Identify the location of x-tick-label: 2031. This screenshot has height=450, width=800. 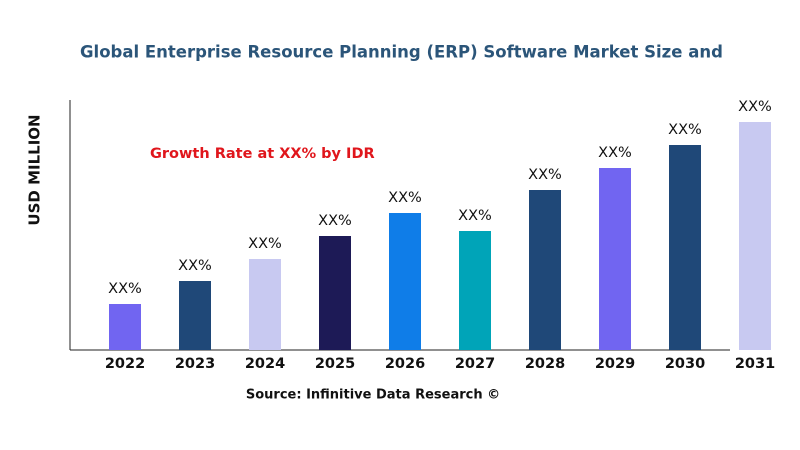
(755, 364).